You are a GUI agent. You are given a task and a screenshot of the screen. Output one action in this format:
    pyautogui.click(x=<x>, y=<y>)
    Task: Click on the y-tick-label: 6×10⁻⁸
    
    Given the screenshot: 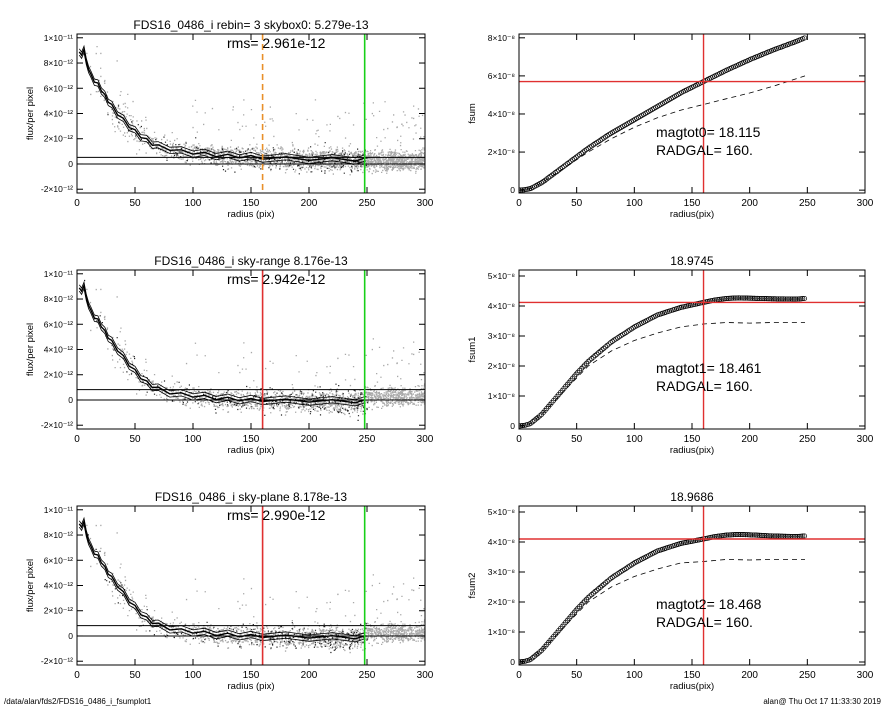 What is the action you would take?
    pyautogui.click(x=502, y=76)
    